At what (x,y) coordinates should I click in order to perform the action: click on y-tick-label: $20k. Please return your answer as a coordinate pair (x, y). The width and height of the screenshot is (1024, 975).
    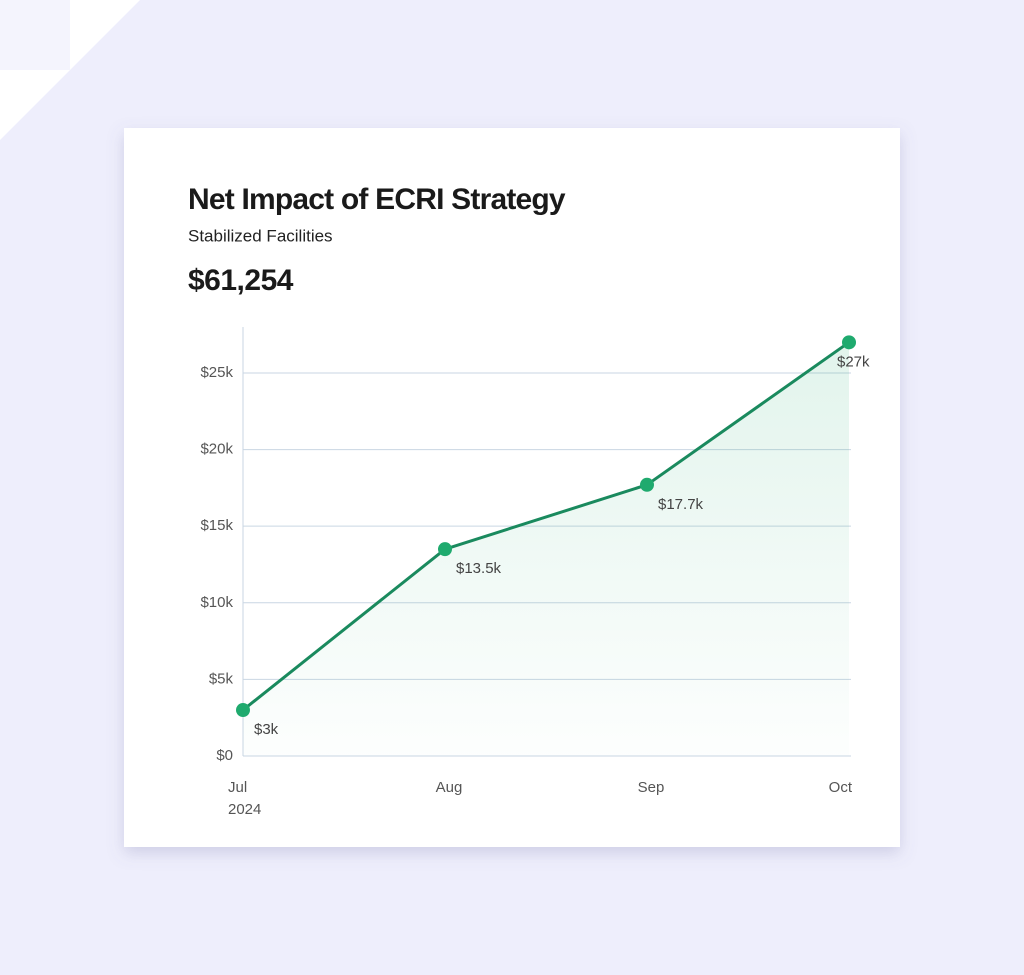
    Looking at the image, I should click on (216, 449).